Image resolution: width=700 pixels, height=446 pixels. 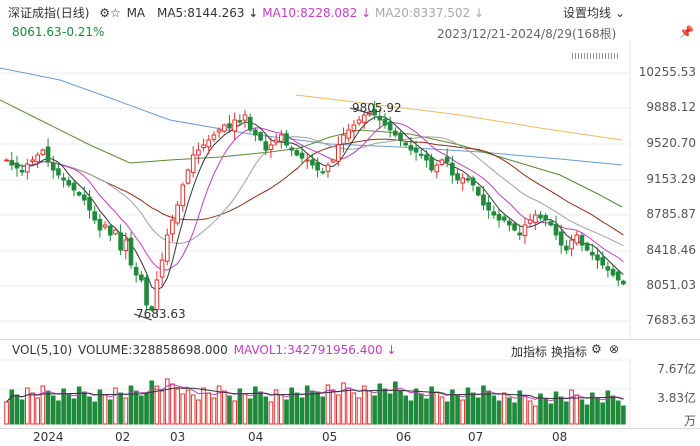 What do you see at coordinates (136, 13) in the screenshot?
I see `ma-label: MA` at bounding box center [136, 13].